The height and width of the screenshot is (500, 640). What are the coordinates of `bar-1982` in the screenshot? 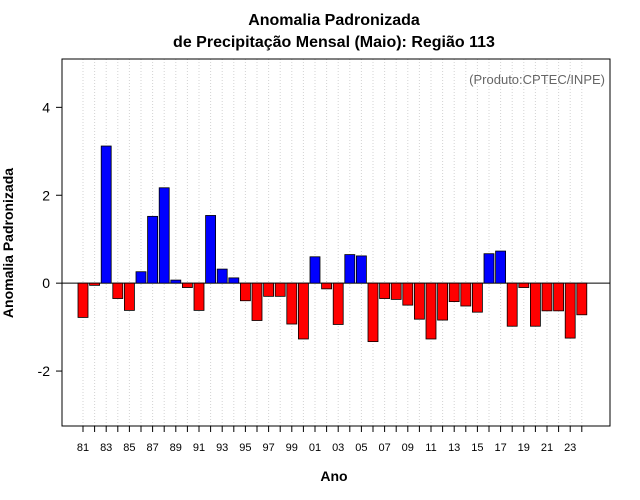 It's located at (94, 284).